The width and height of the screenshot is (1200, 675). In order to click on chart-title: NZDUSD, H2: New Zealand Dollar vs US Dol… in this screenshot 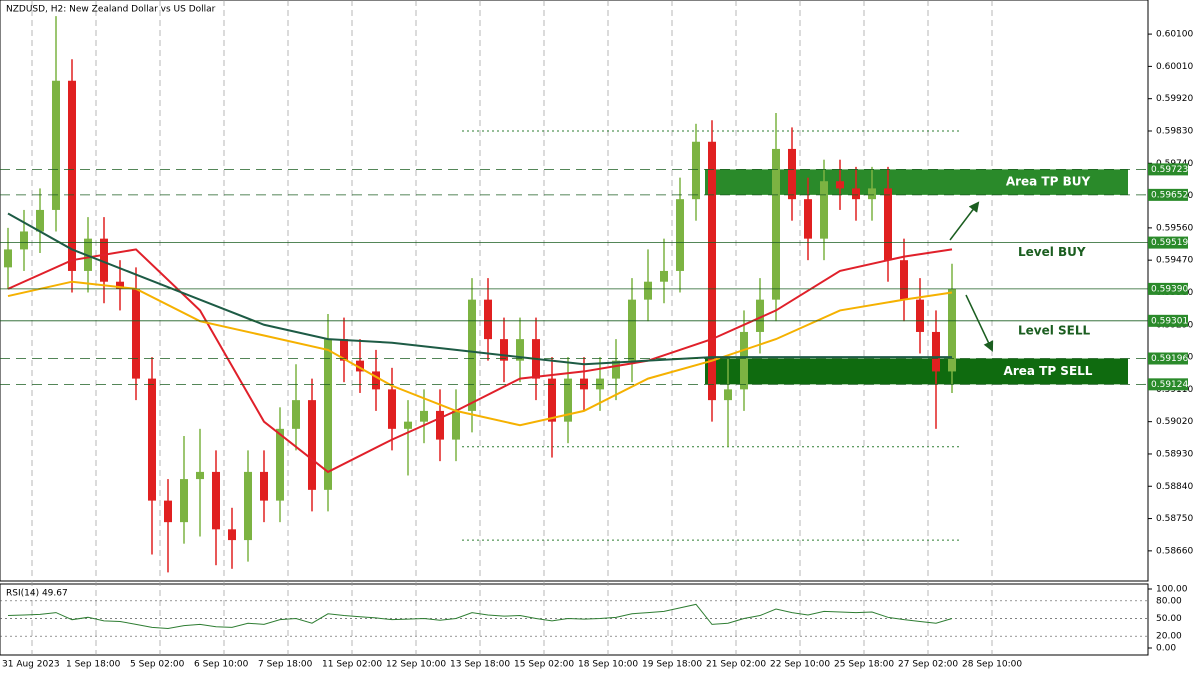, I will do `click(111, 10)`.